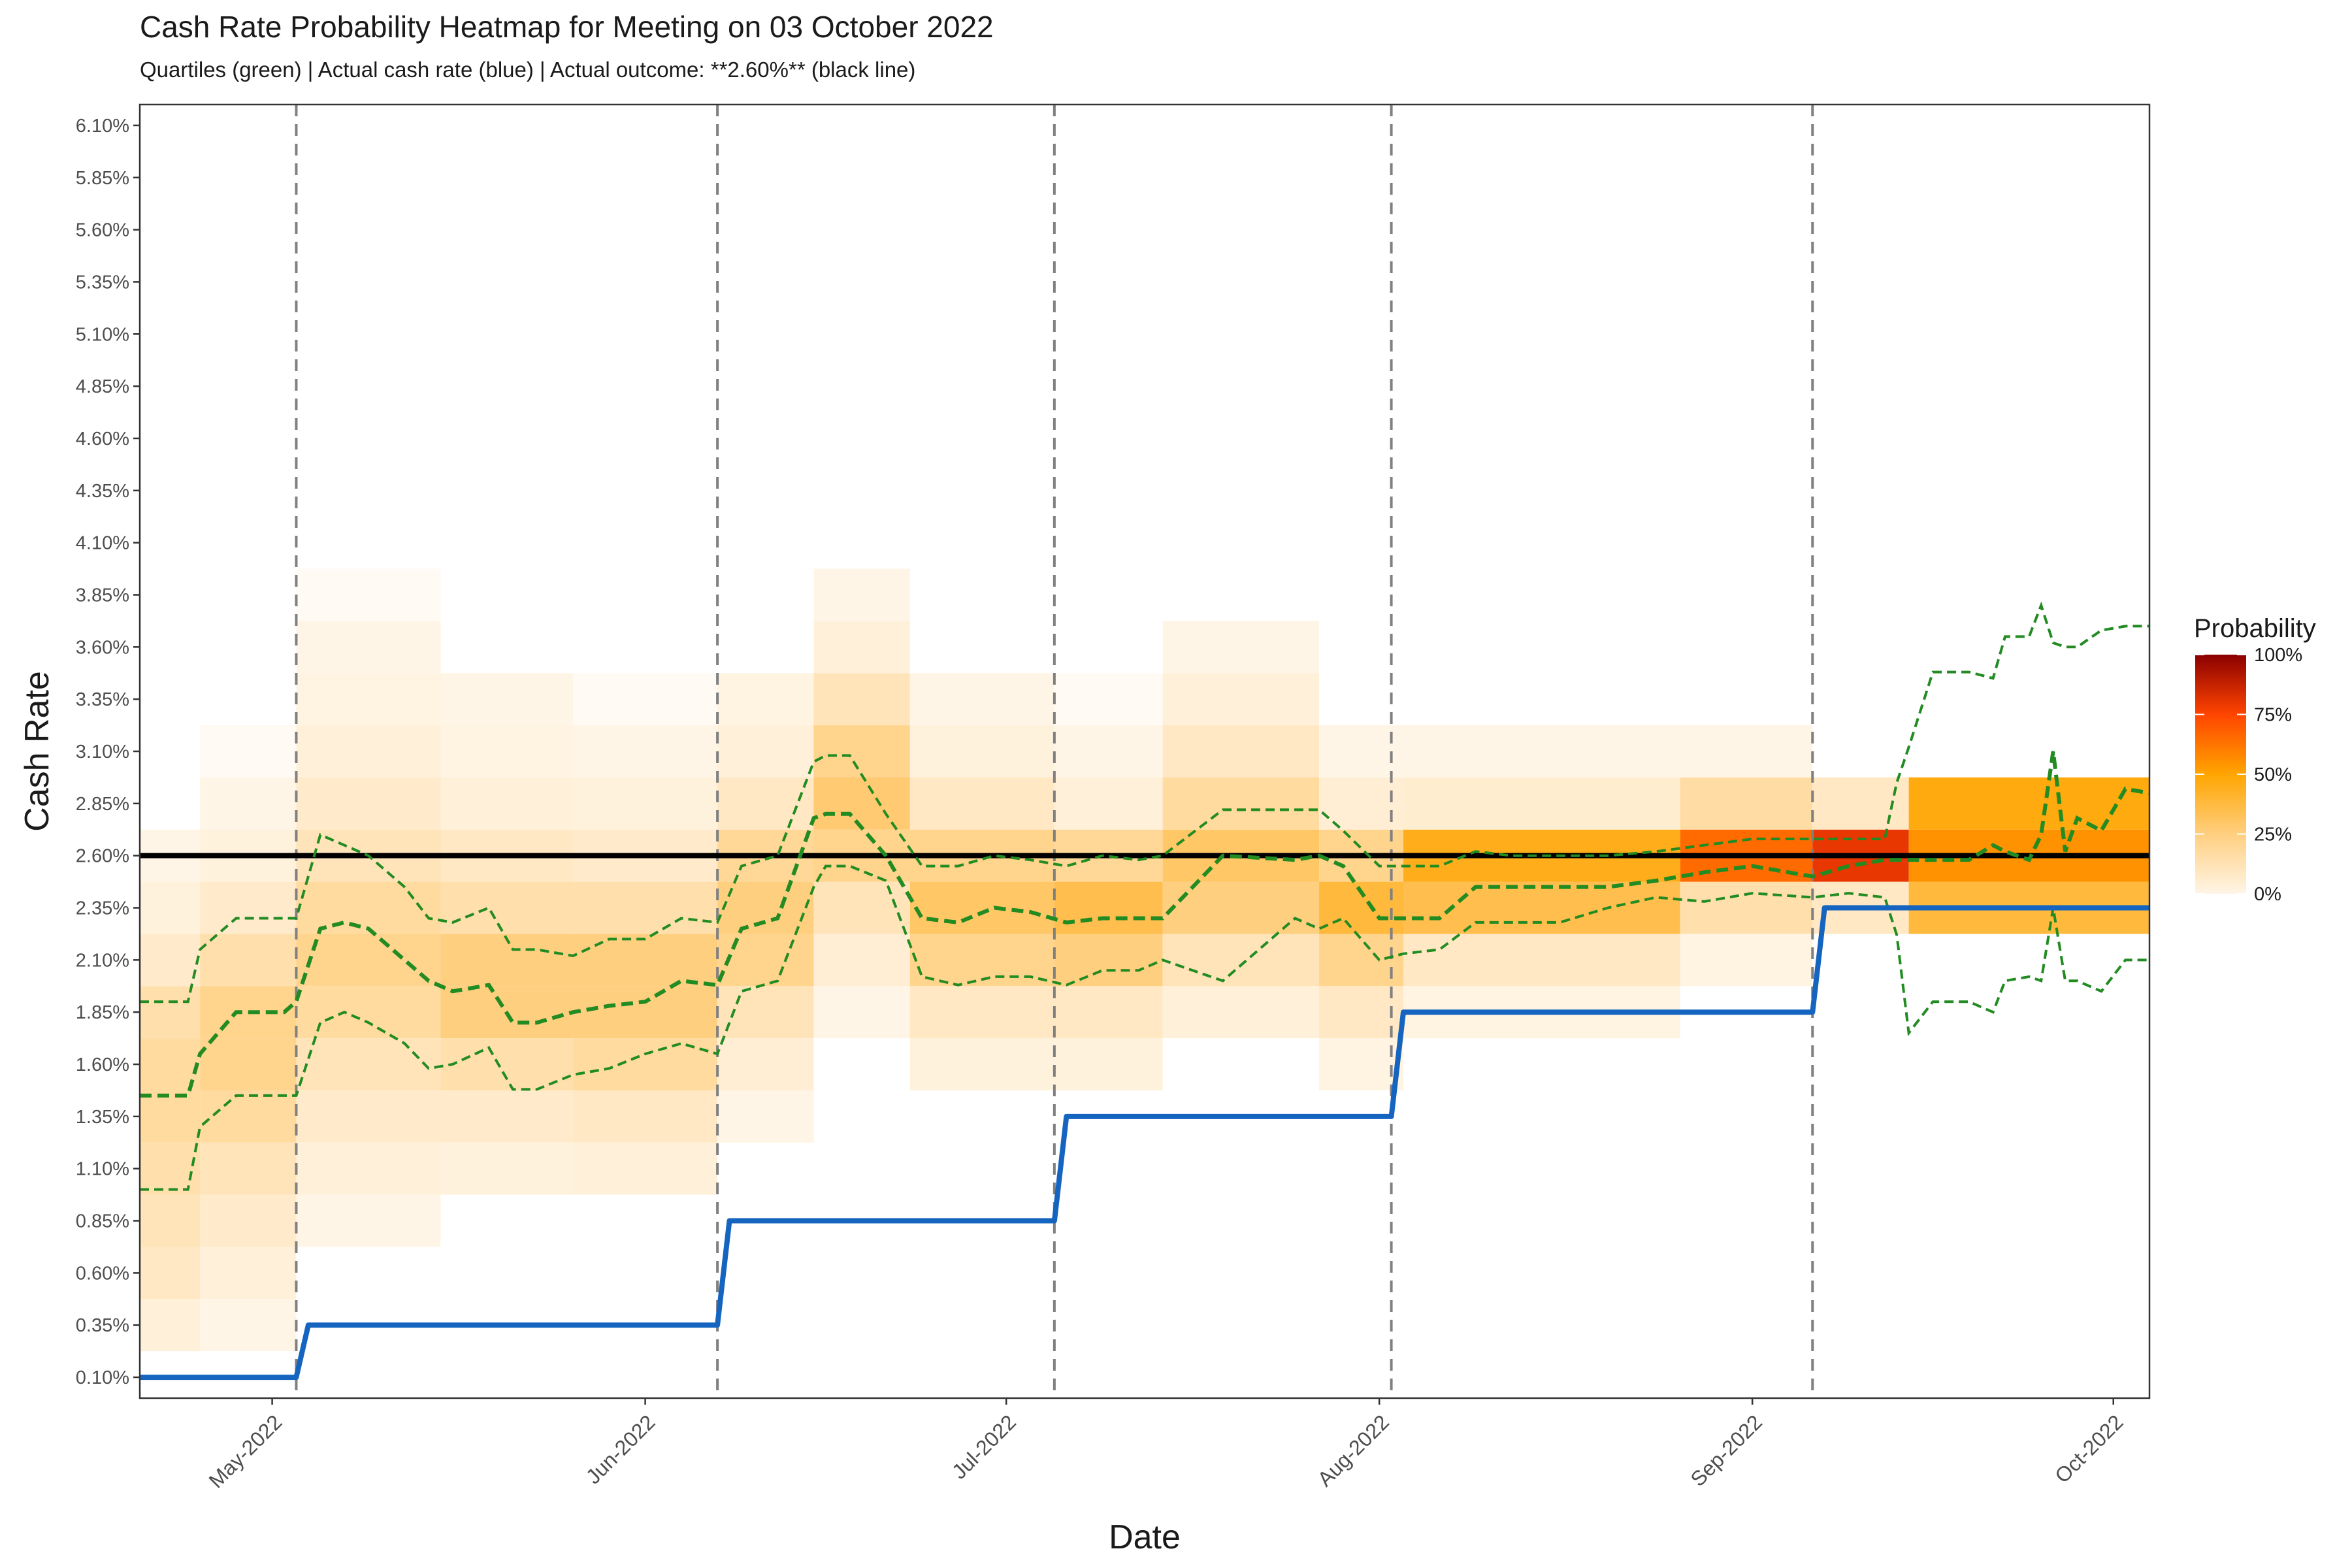 Image resolution: width=2352 pixels, height=1568 pixels. I want to click on legend-label: 100%, so click(2278, 655).